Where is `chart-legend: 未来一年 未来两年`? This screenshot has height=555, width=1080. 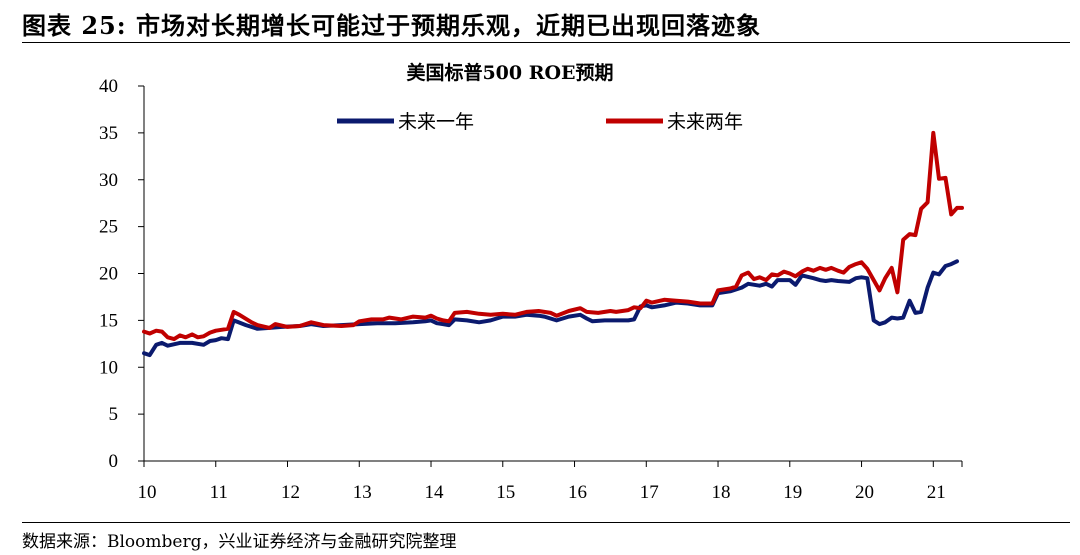
chart-legend: 未来一年 未来两年 is located at coordinates (540, 122).